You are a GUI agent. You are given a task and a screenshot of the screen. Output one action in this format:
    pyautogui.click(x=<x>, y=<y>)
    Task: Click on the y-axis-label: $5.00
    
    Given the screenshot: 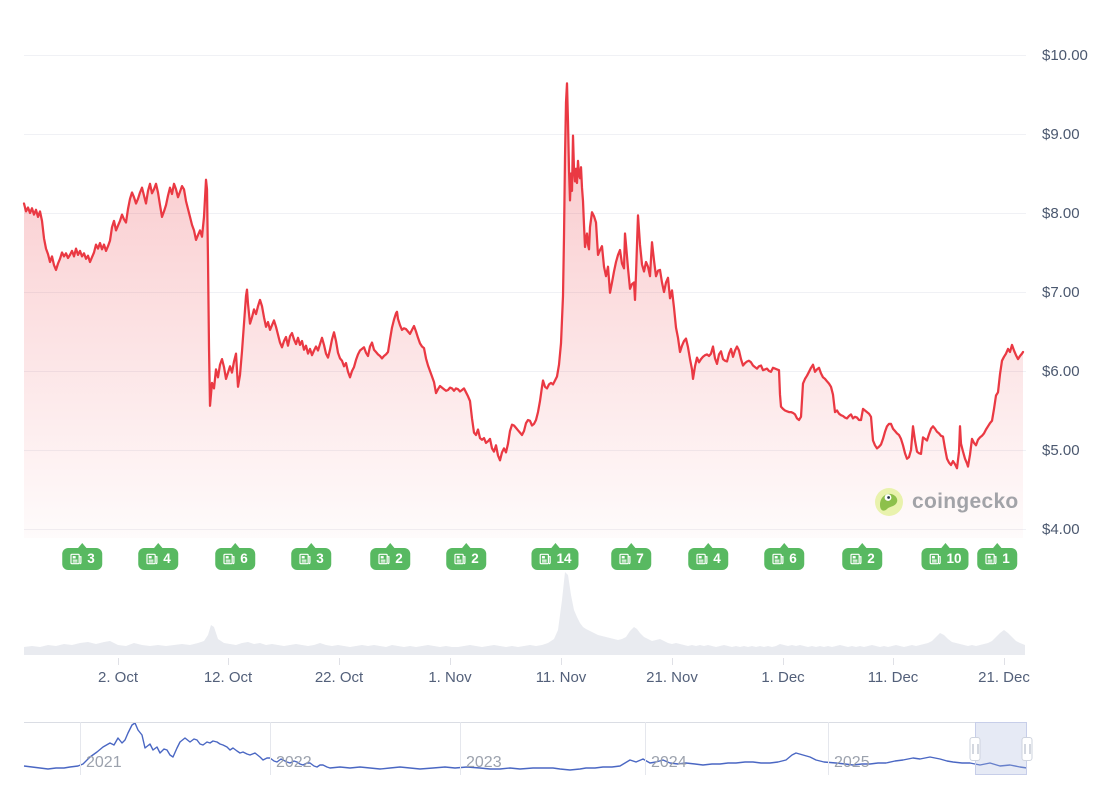 What is the action you would take?
    pyautogui.click(x=1061, y=450)
    